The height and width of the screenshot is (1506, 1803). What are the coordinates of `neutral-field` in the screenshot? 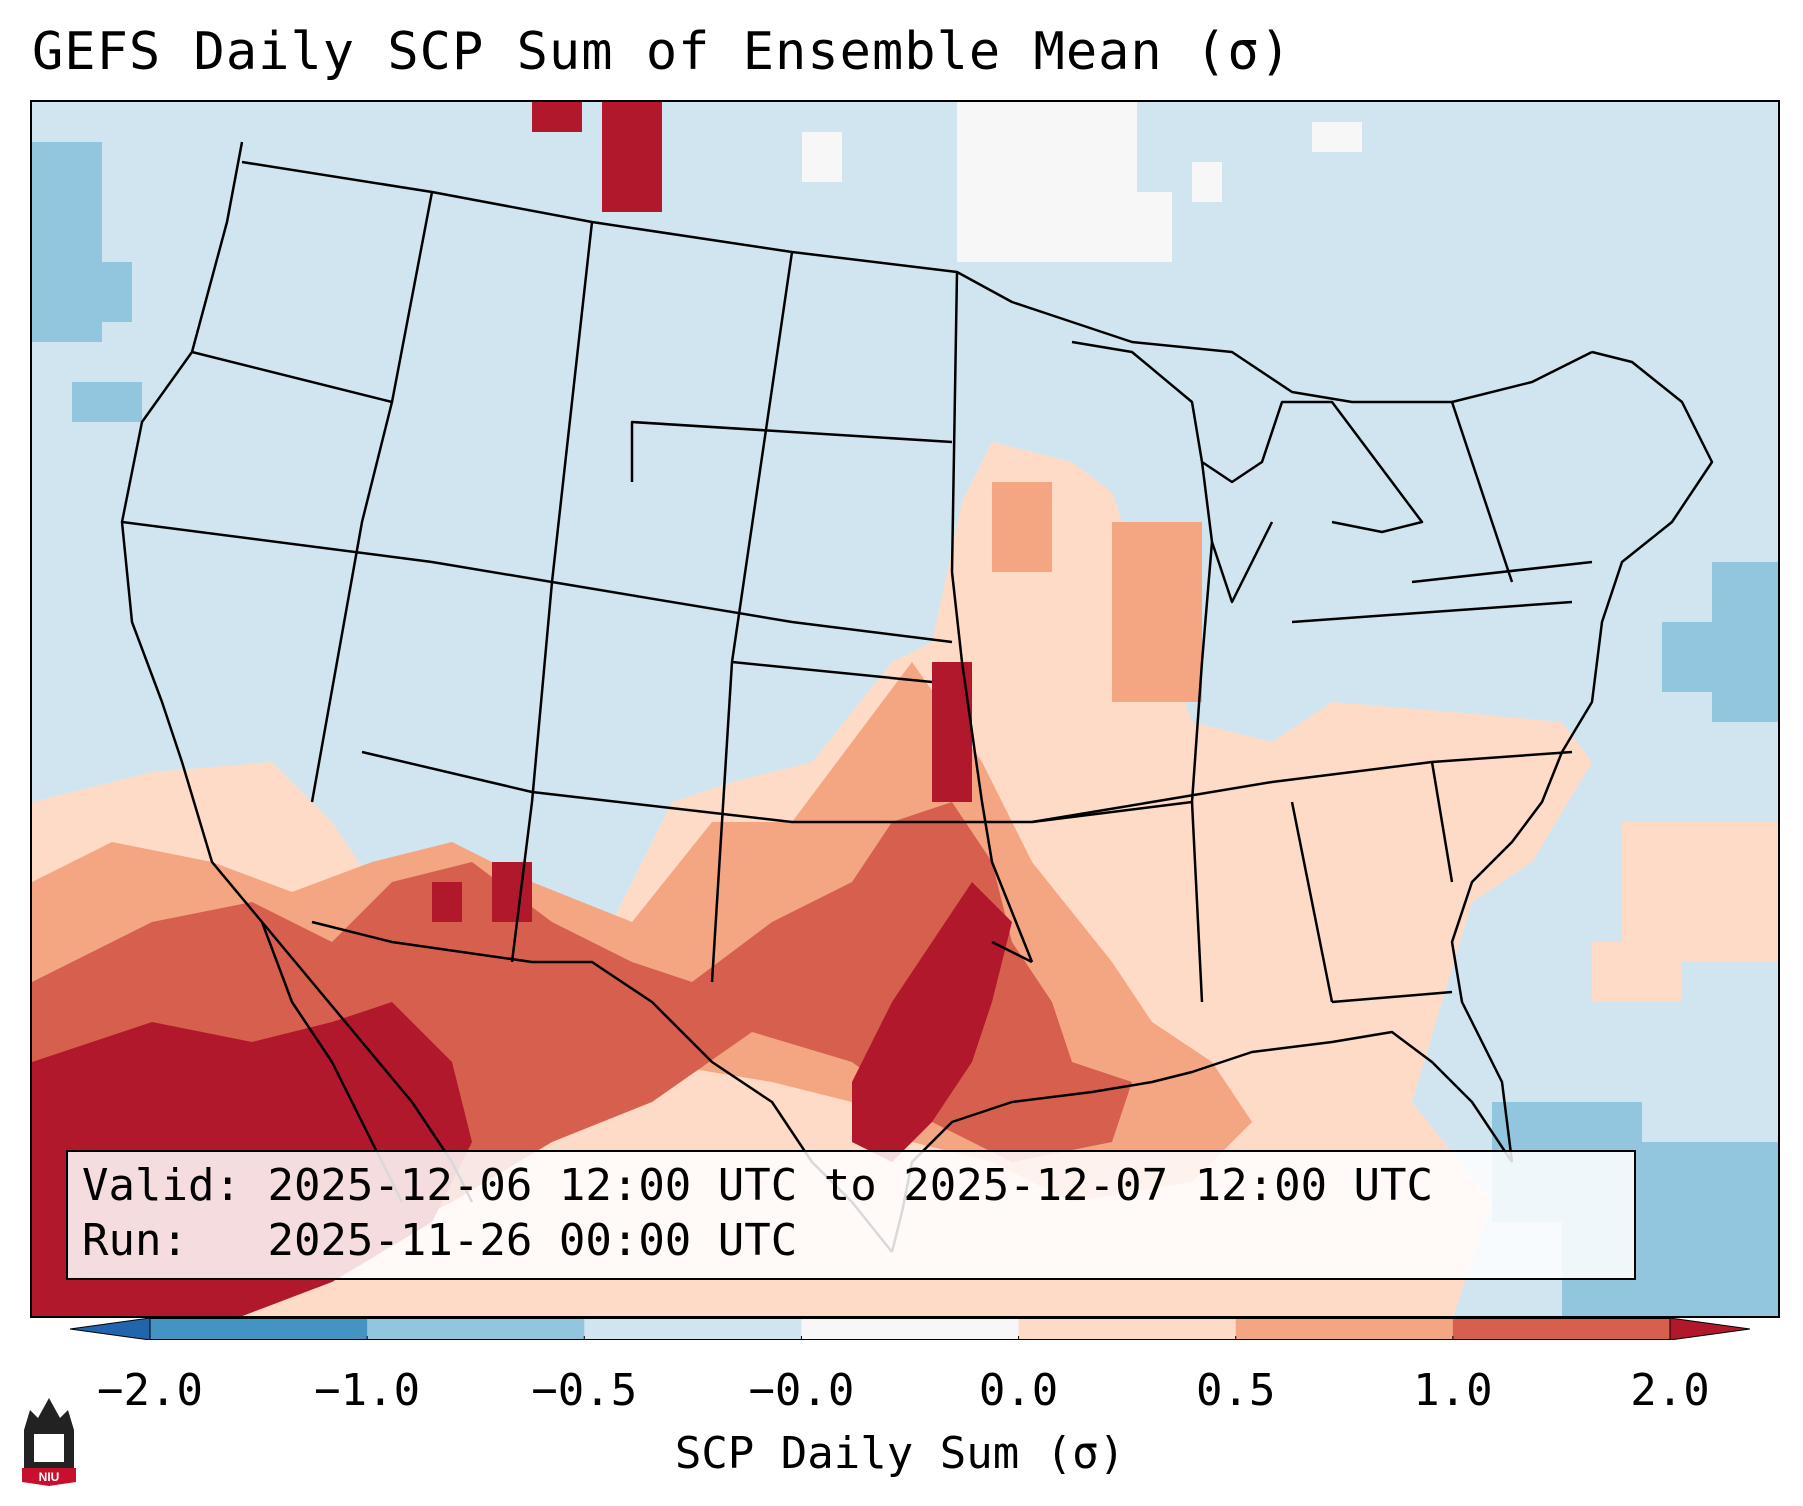 It's located at (1082, 182).